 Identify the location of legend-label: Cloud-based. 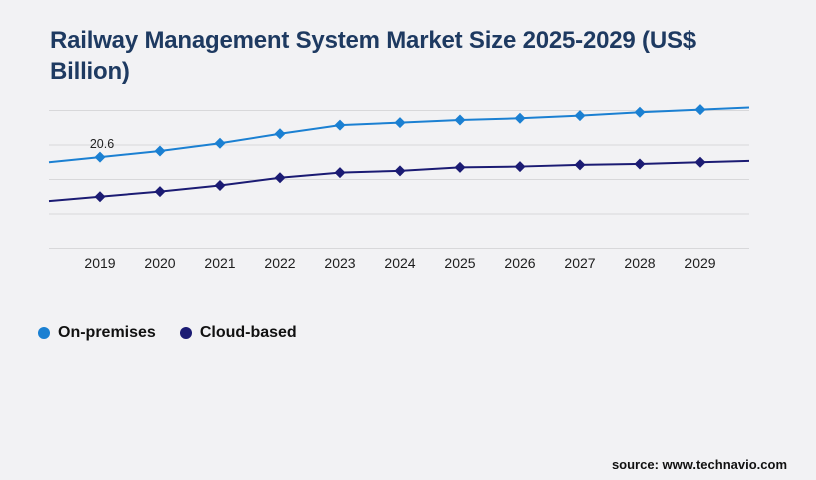
(248, 332).